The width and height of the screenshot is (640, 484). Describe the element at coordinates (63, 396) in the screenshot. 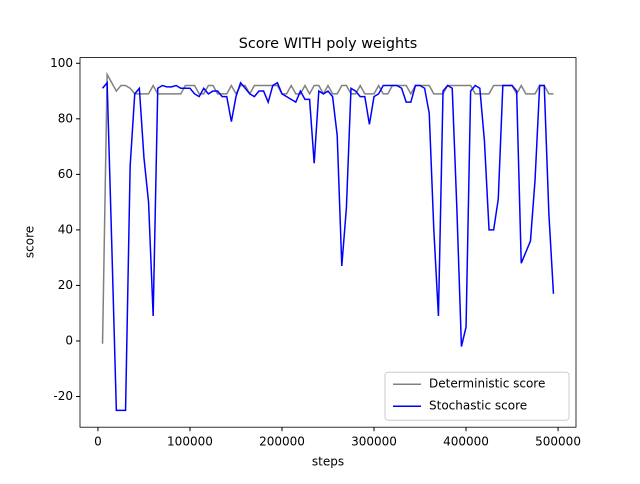

I see `y-tick-label: -20` at that location.